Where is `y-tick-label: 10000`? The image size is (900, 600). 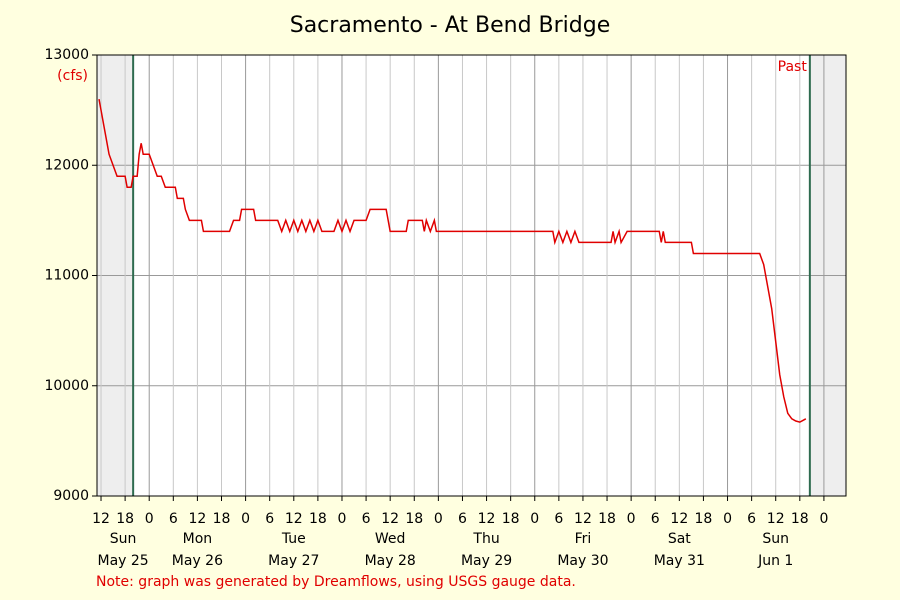 y-tick-label: 10000 is located at coordinates (66, 386).